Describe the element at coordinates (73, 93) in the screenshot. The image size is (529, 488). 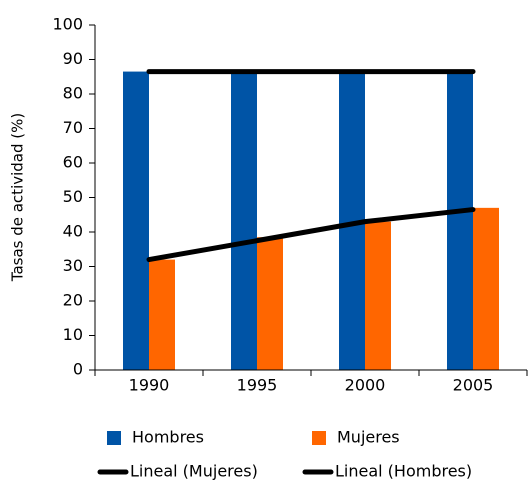
I see `y-tick-label: 80` at that location.